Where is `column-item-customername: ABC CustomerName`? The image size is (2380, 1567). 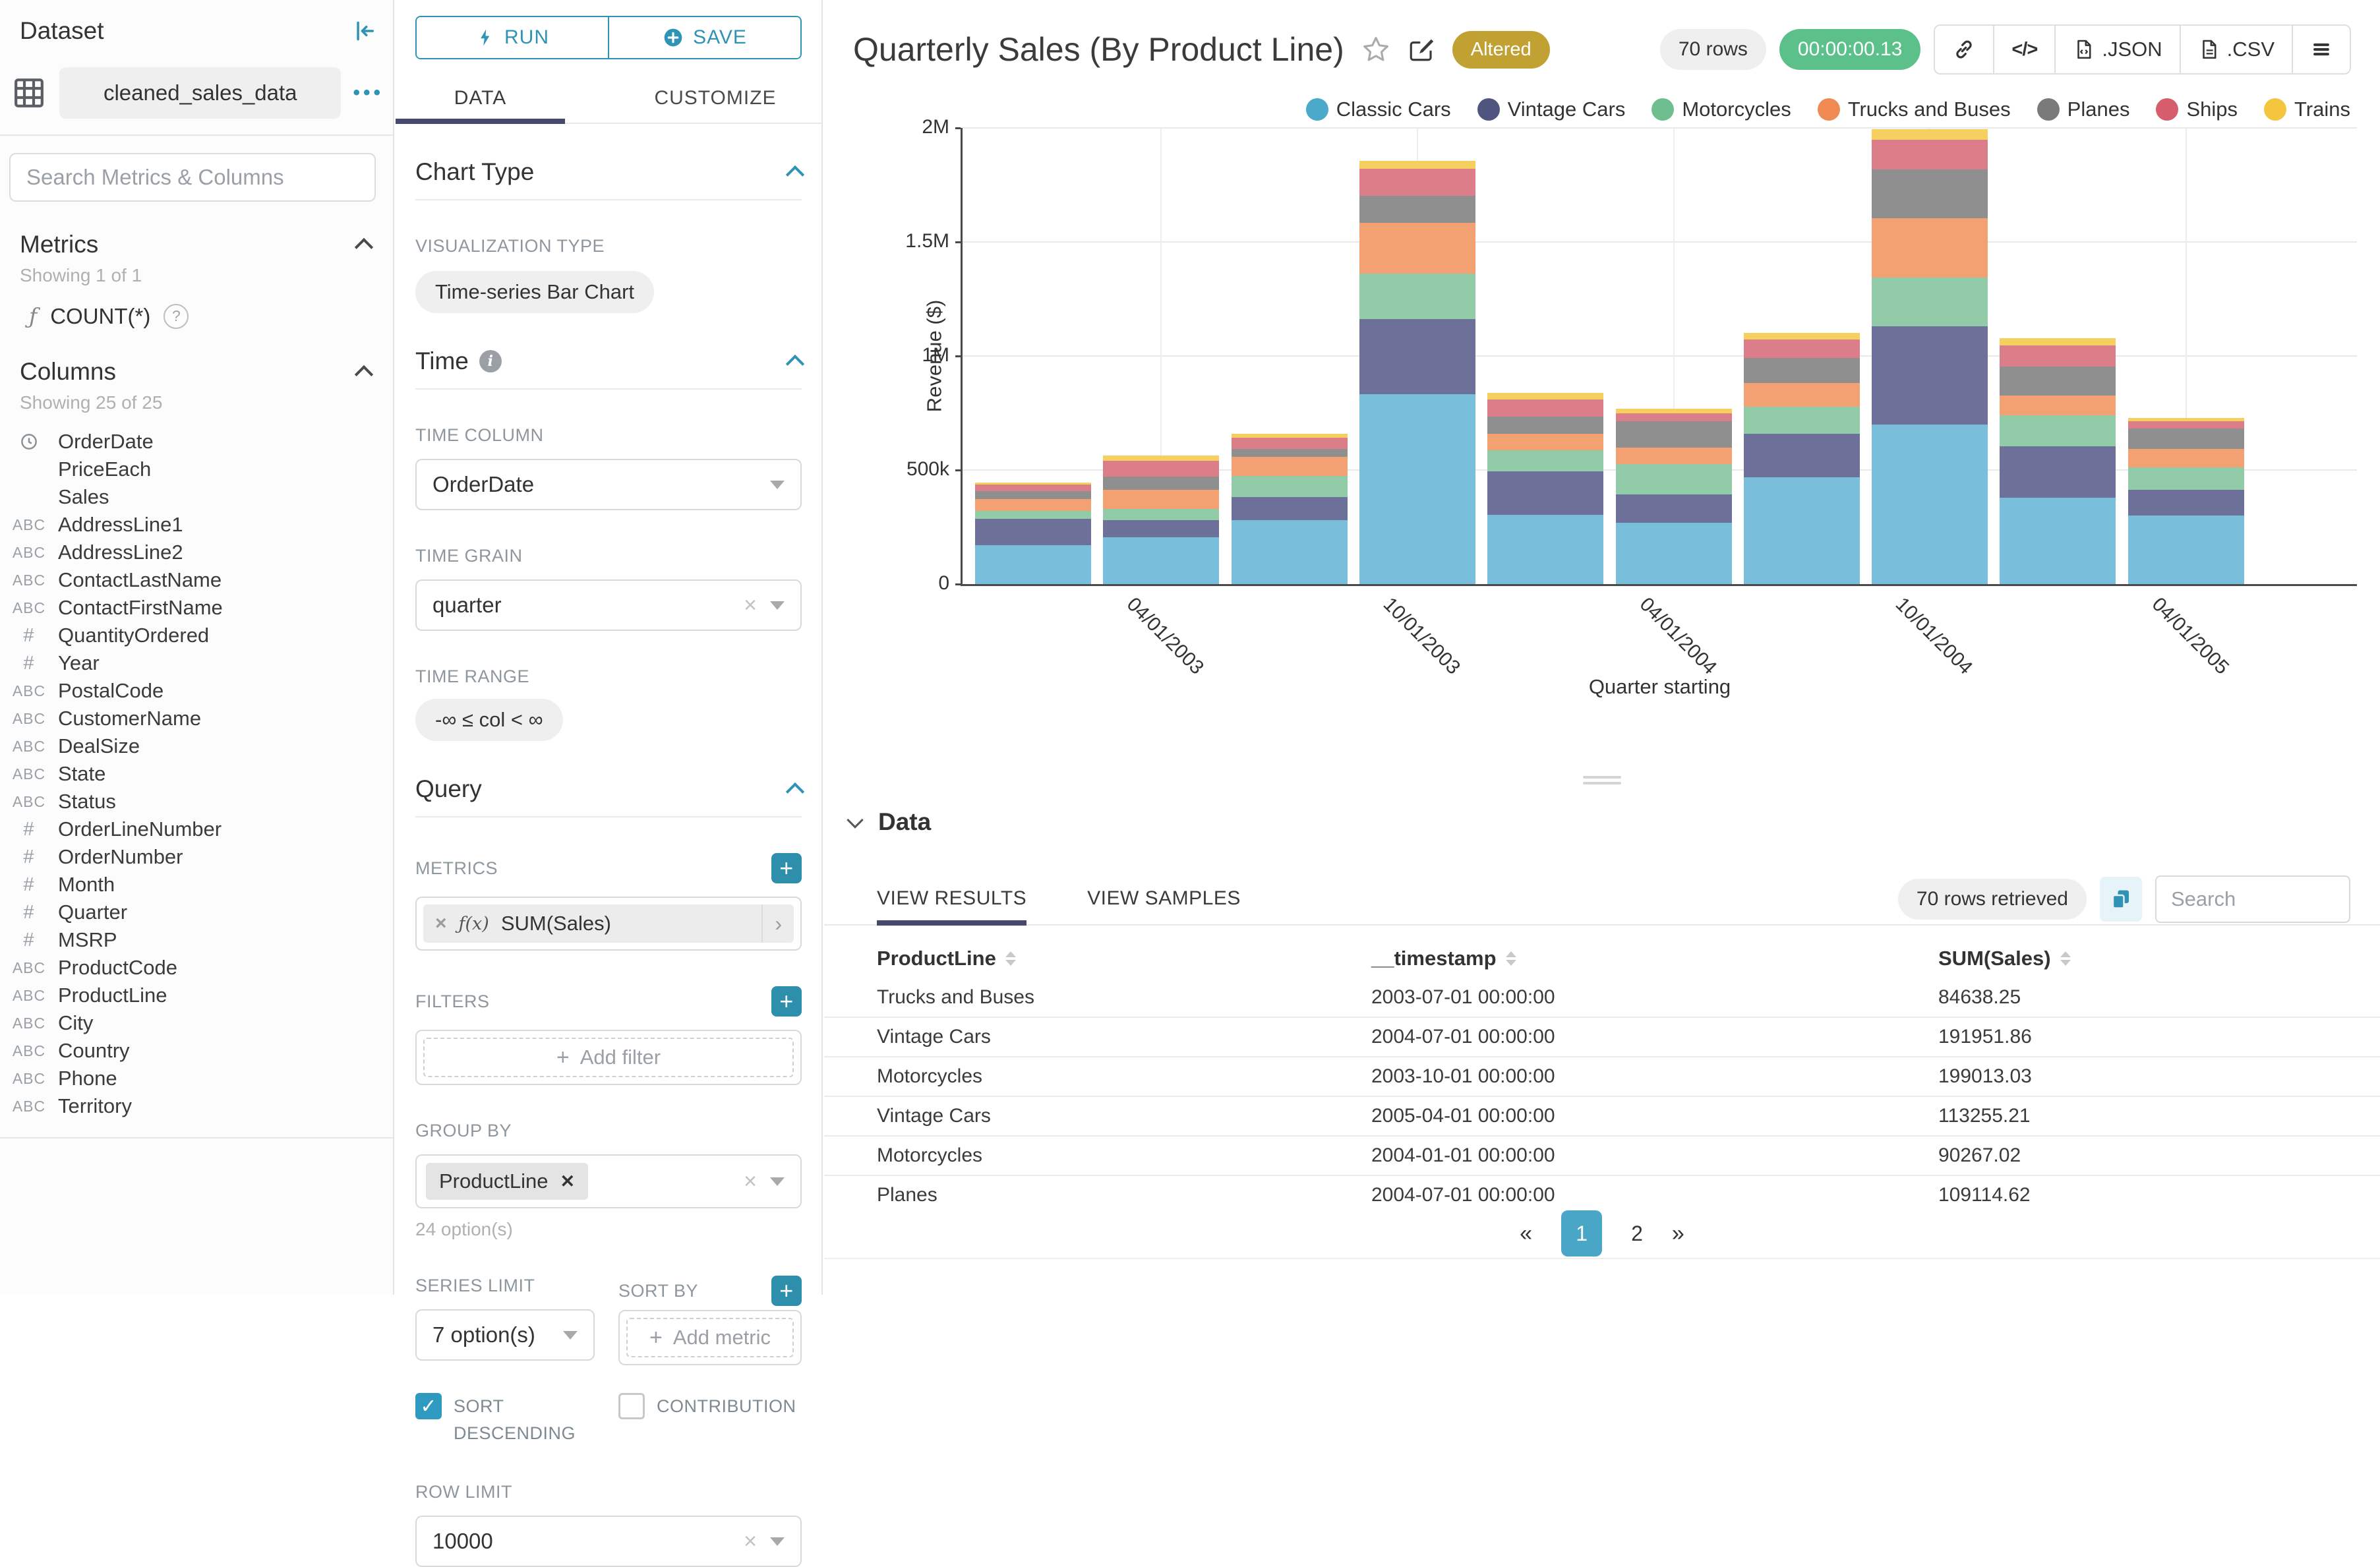
column-item-customername: ABC CustomerName is located at coordinates (196, 718).